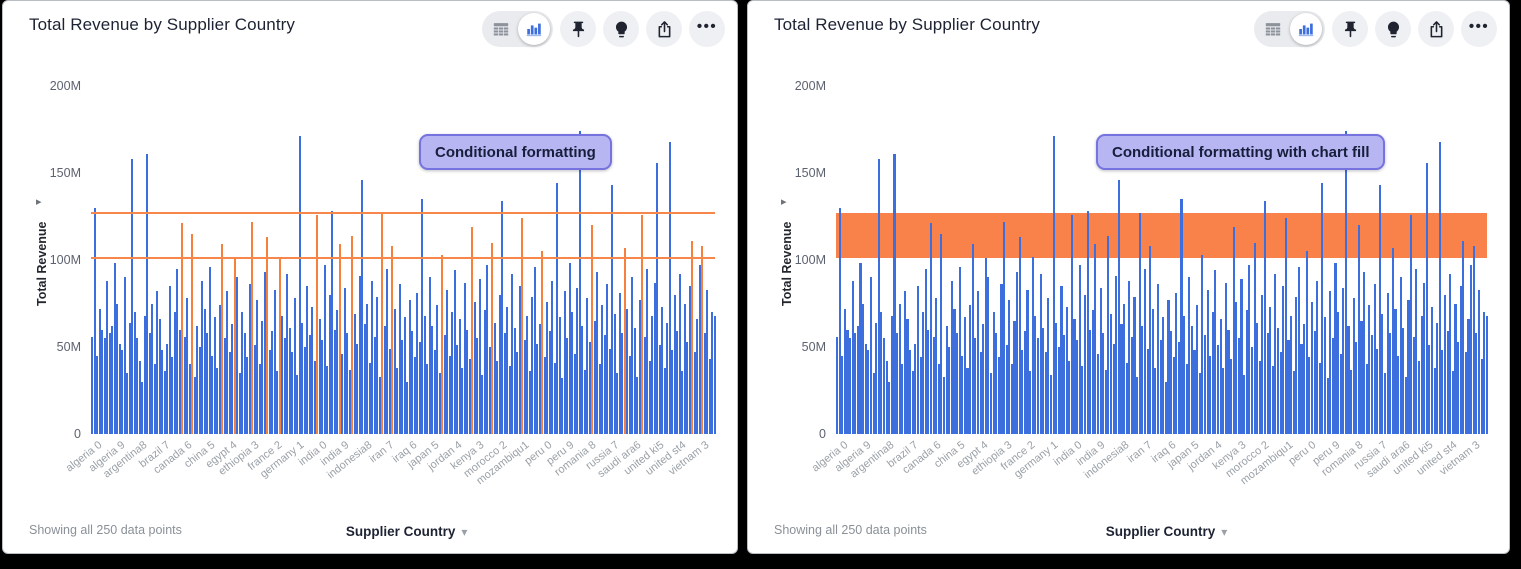 Image resolution: width=1521 pixels, height=569 pixels. What do you see at coordinates (1350, 29) in the screenshot?
I see `pin-button` at bounding box center [1350, 29].